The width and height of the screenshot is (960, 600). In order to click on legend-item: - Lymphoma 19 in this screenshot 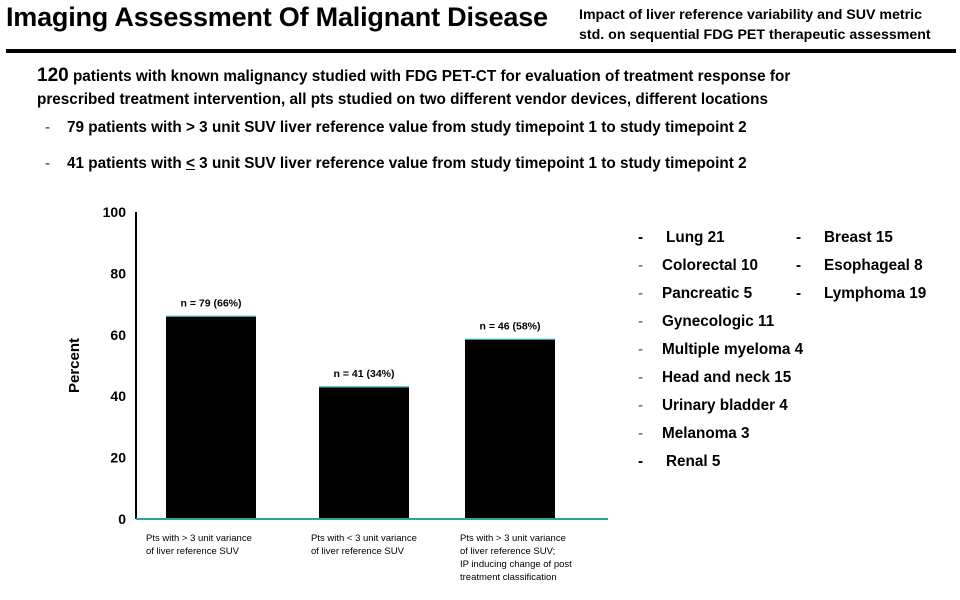, I will do `click(861, 294)`.